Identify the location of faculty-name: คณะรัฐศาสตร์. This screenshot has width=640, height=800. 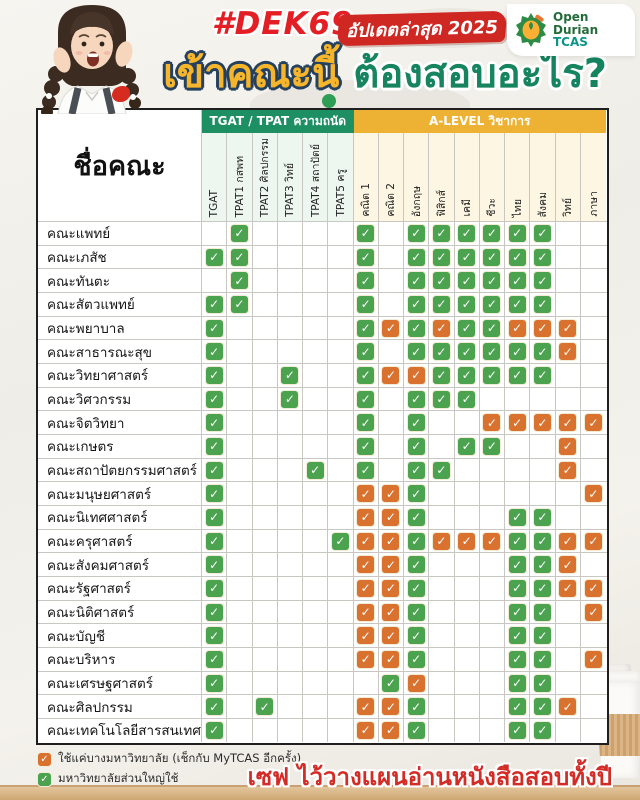
(120, 588).